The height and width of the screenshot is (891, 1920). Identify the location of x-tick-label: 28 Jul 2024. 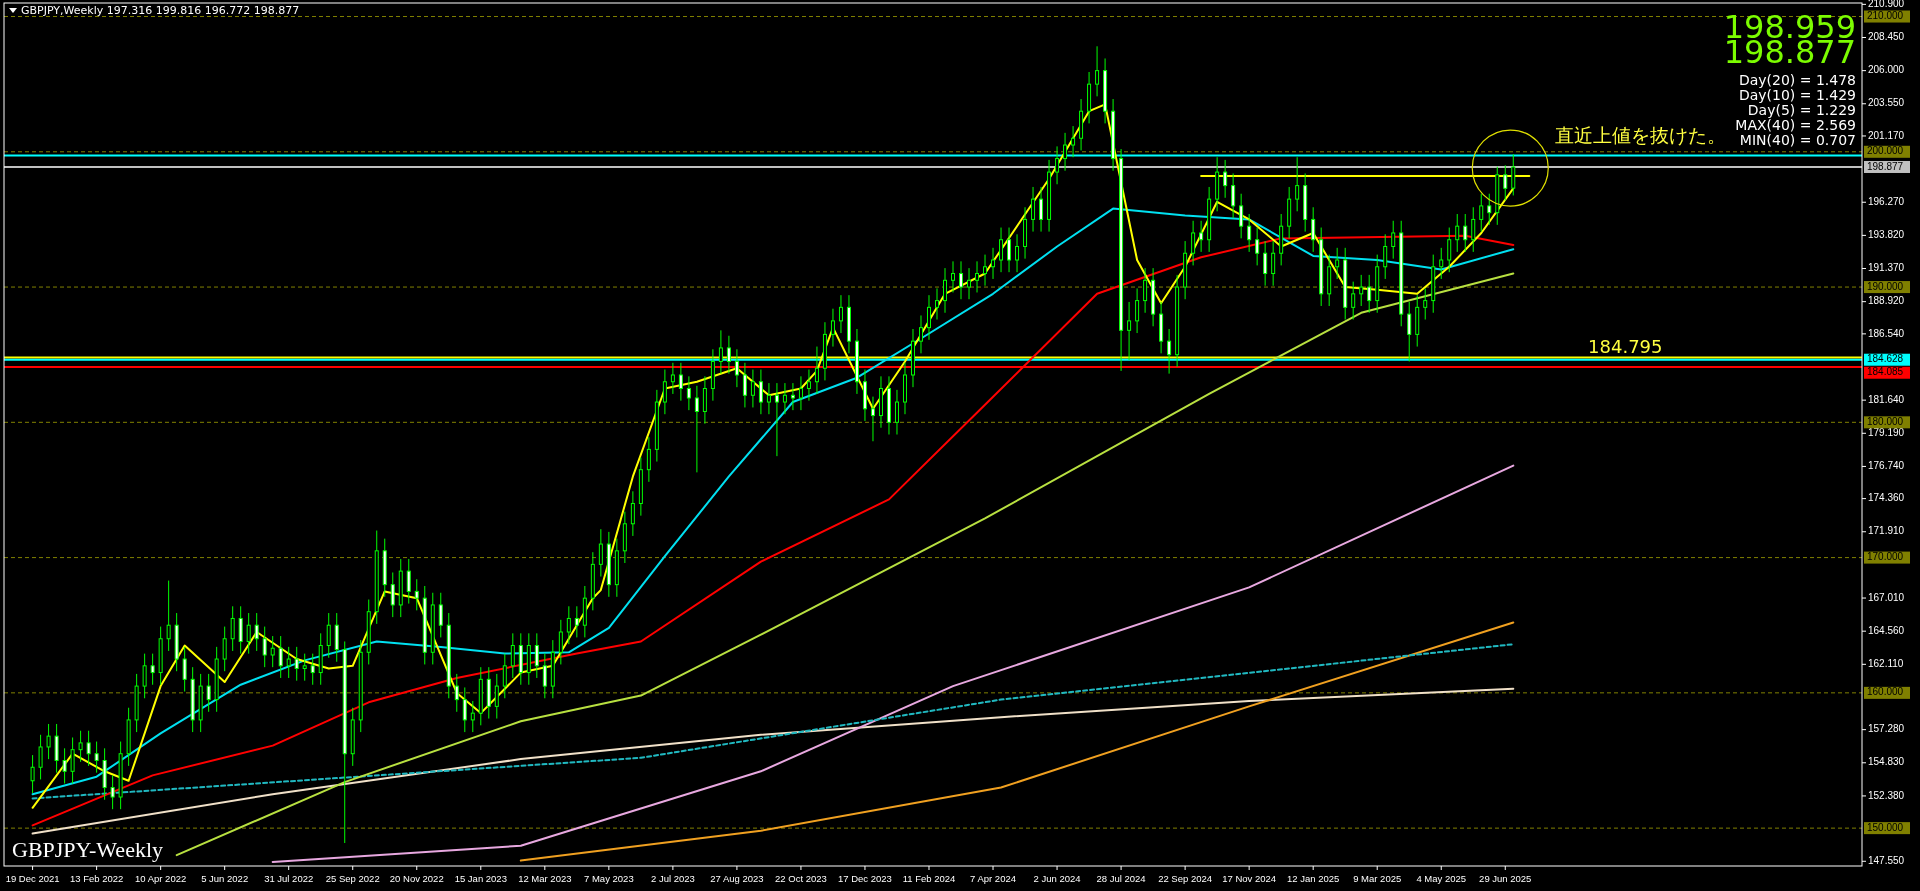
(1121, 878).